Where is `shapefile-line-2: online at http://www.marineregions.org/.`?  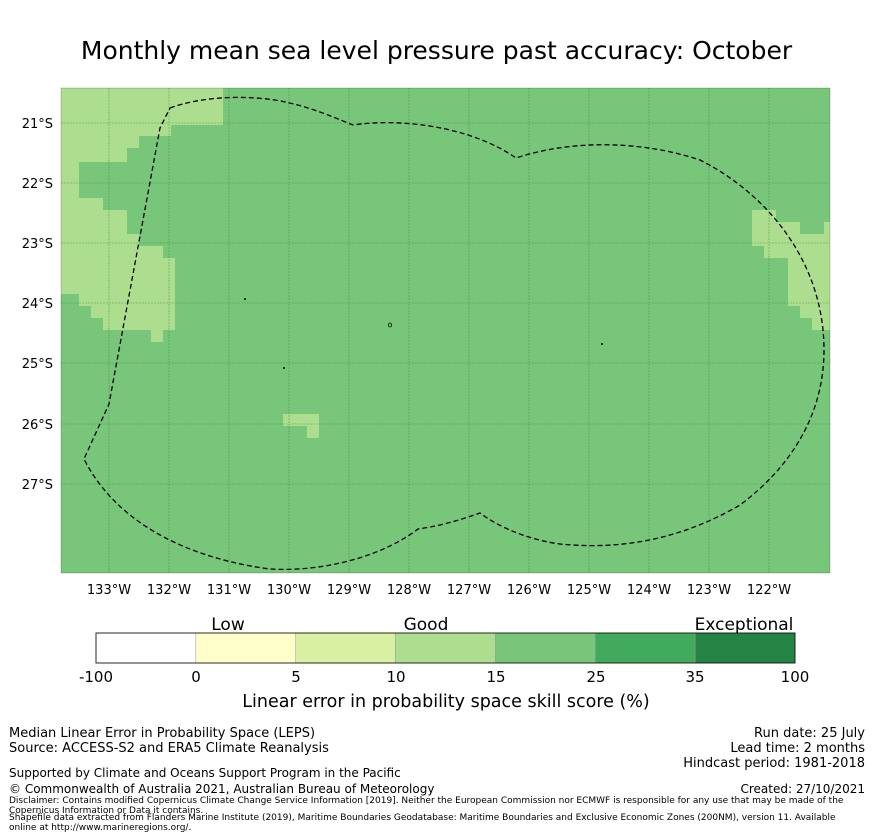
shapefile-line-2: online at http://www.marineregions.org/. is located at coordinates (100, 828).